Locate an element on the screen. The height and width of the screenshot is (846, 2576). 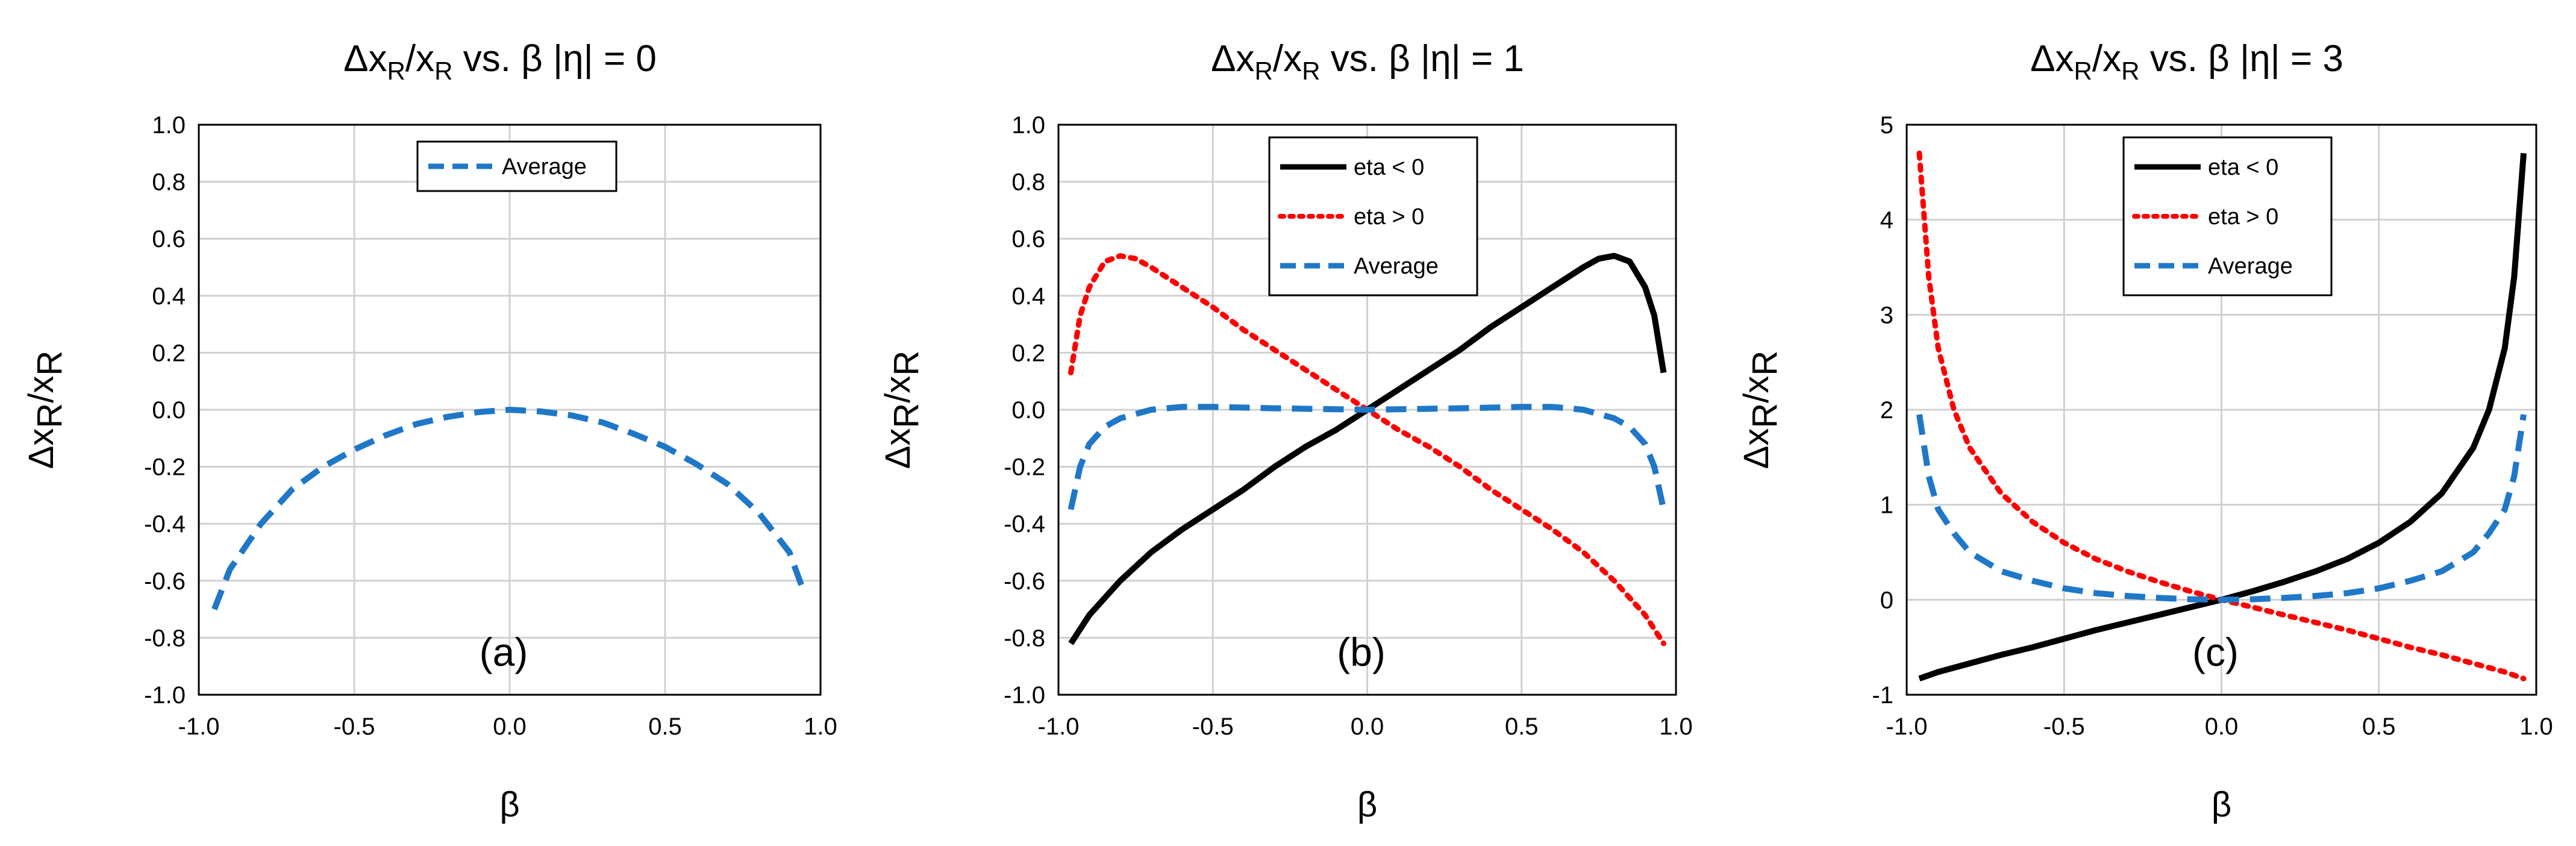
y-tick-label: 2 is located at coordinates (1886, 410).